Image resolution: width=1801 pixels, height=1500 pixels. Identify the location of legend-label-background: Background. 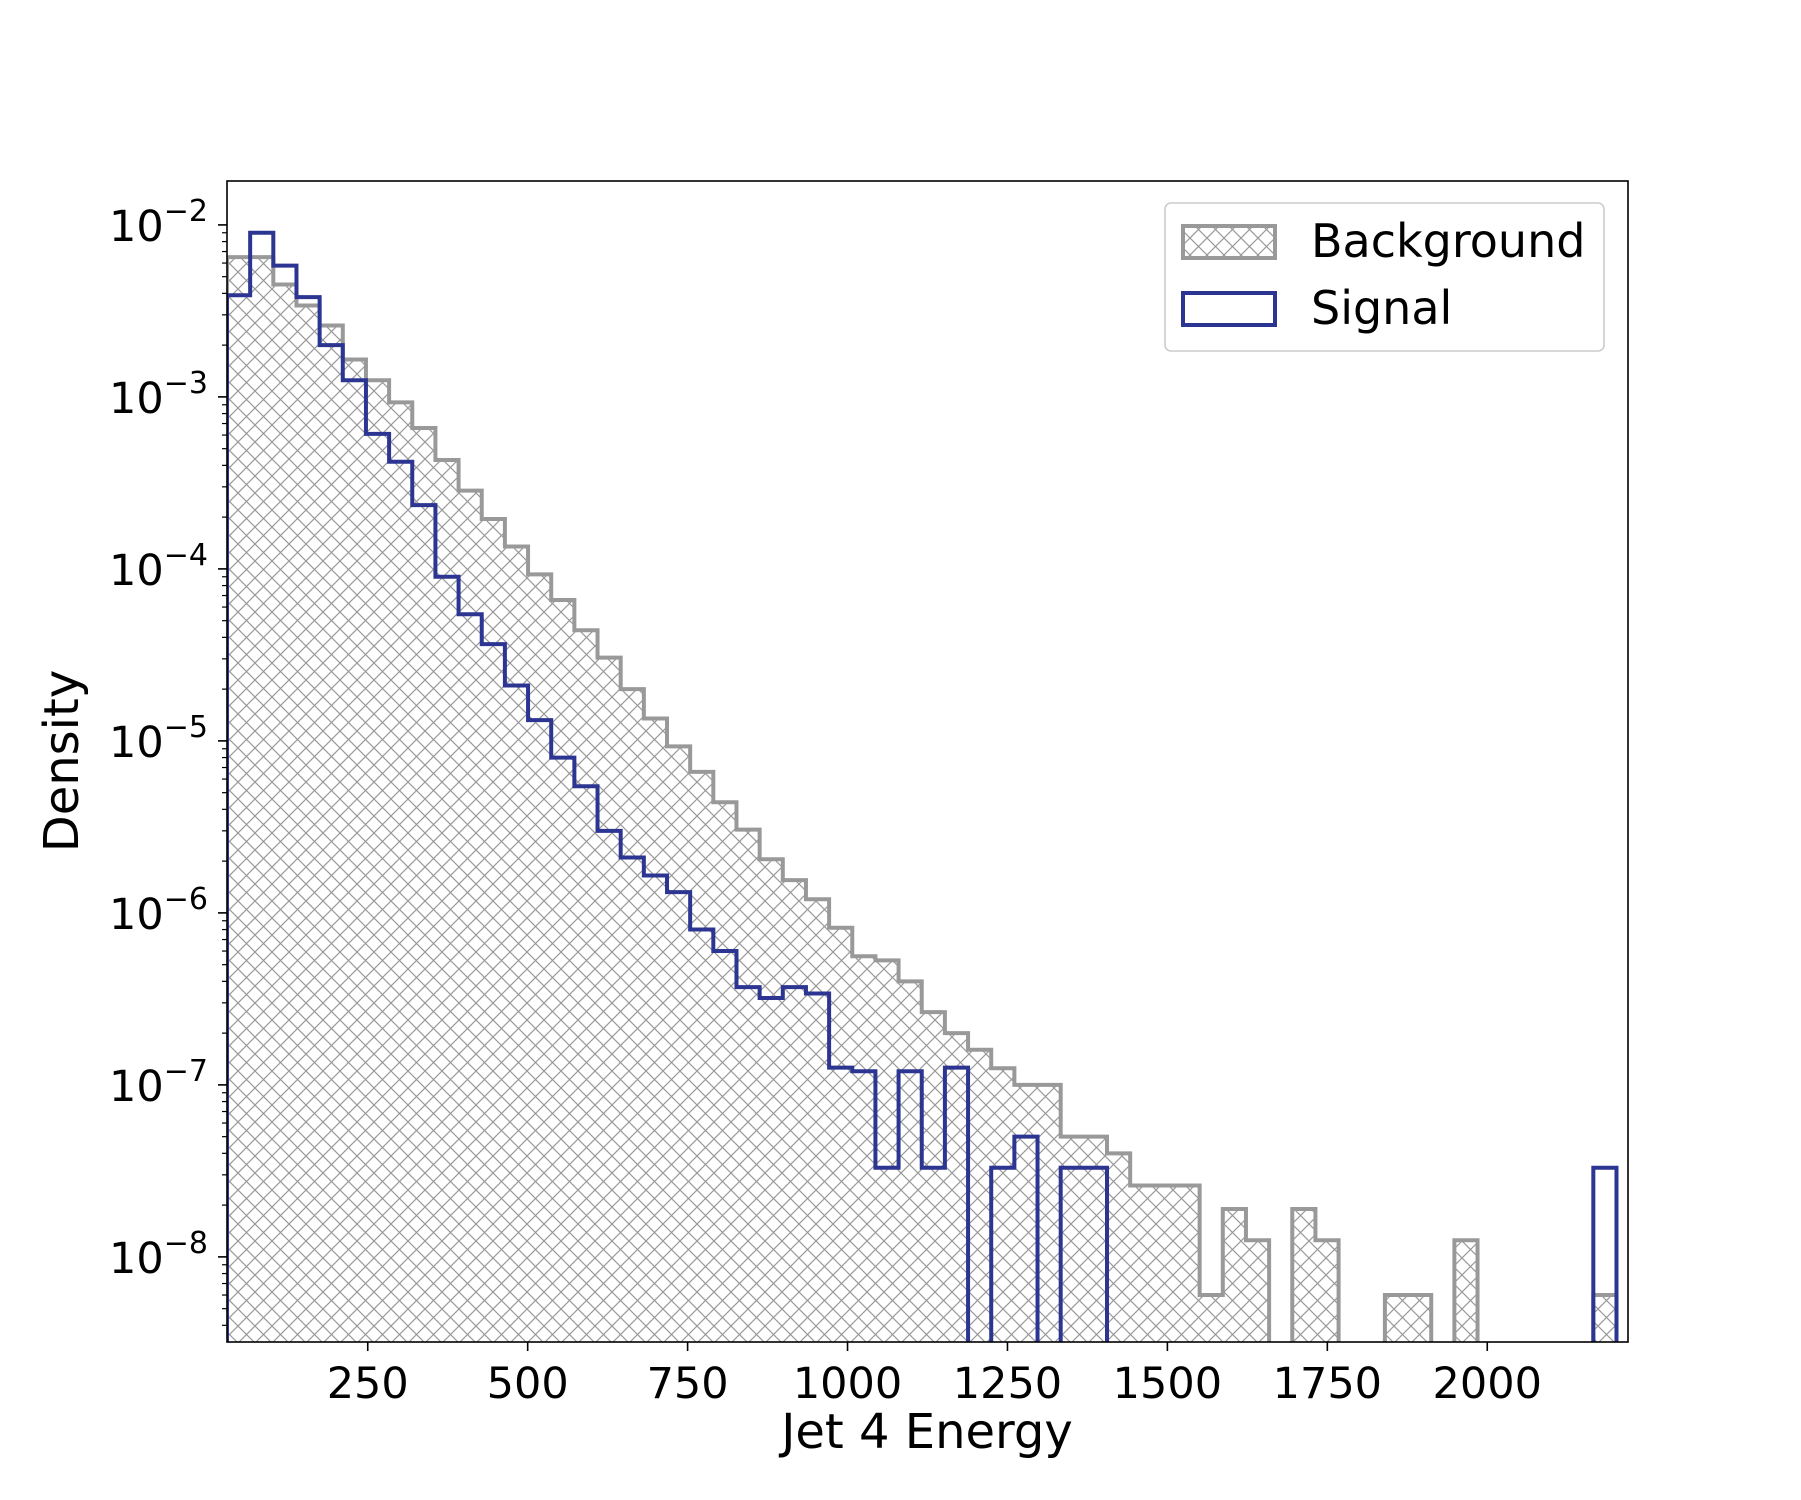
(1448, 241).